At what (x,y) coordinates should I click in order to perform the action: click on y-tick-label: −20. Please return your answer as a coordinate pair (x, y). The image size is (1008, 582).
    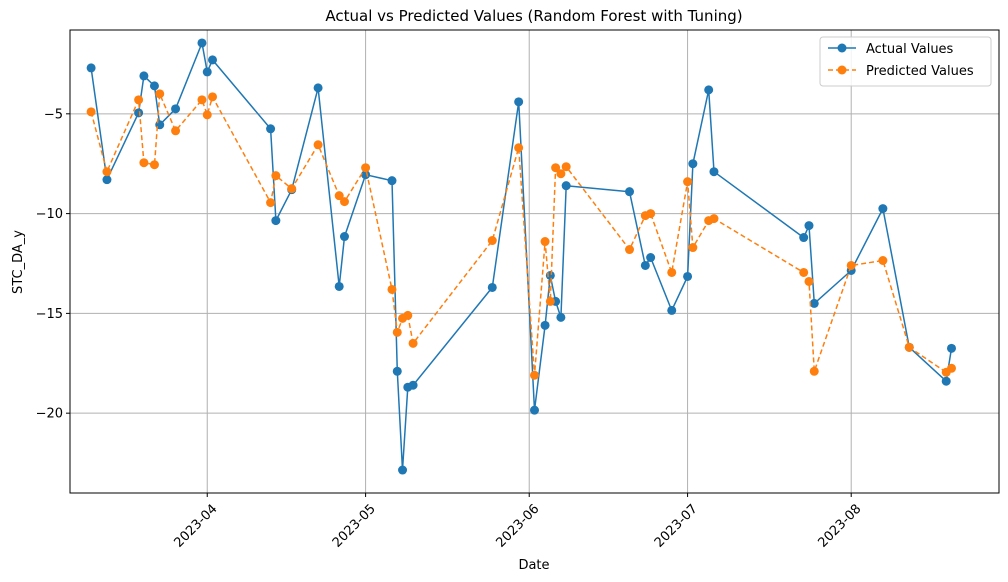
    Looking at the image, I should click on (49, 414).